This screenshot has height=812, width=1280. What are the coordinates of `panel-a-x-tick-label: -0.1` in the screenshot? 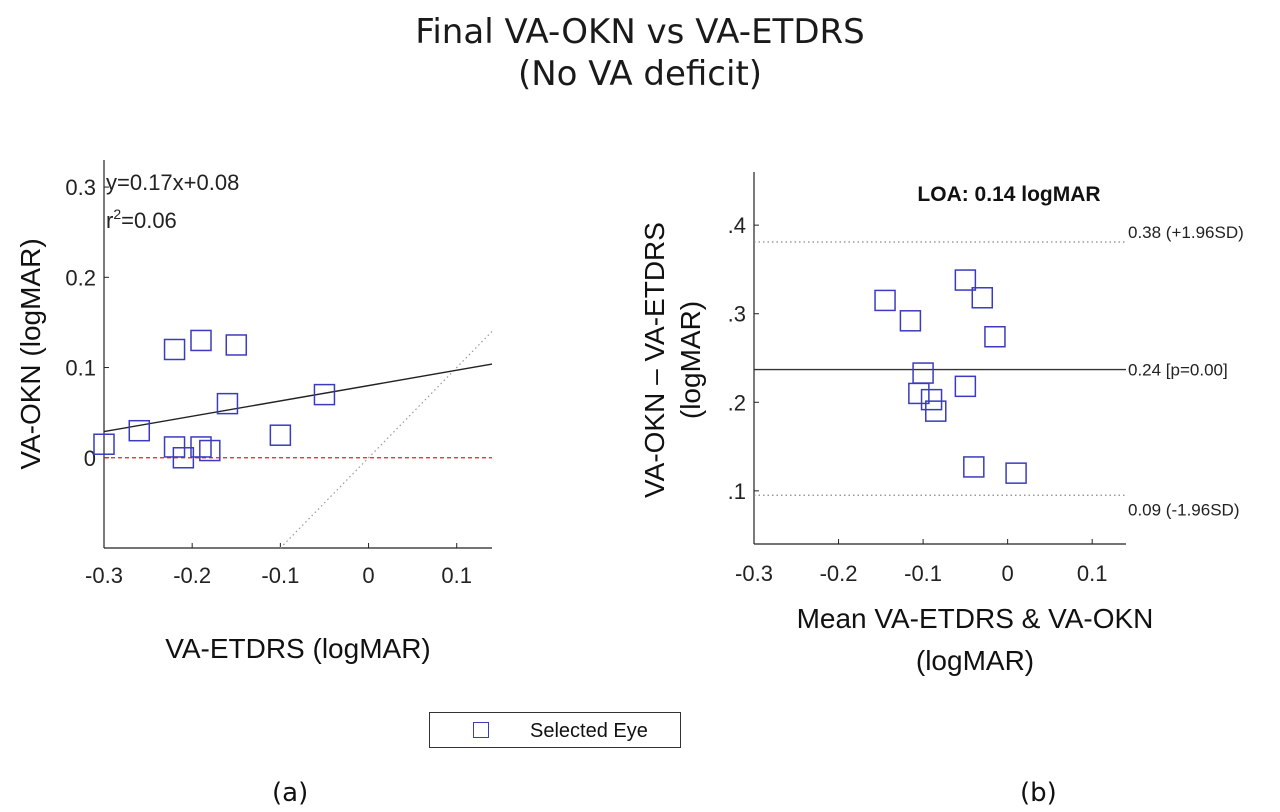 It's located at (280, 575).